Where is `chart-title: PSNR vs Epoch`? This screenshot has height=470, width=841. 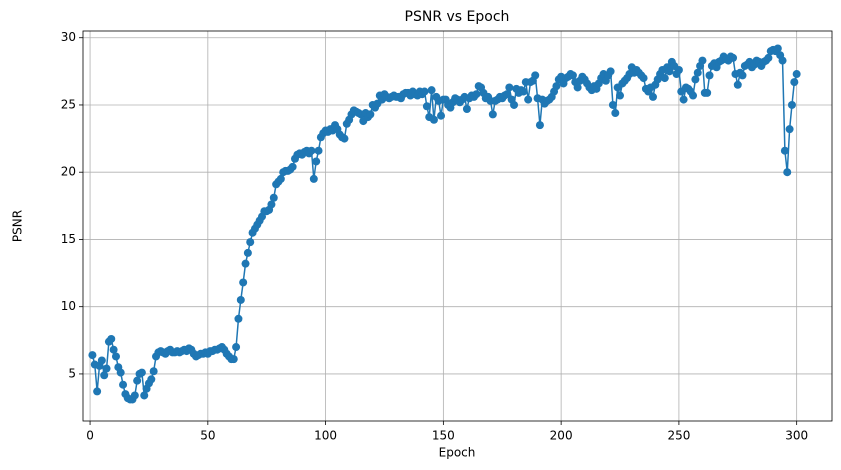
chart-title: PSNR vs Epoch is located at coordinates (457, 17).